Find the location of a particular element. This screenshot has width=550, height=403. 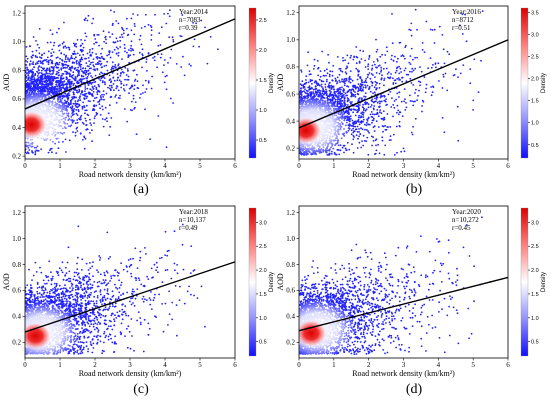

stat-year: Year:2014 is located at coordinates (193, 12).